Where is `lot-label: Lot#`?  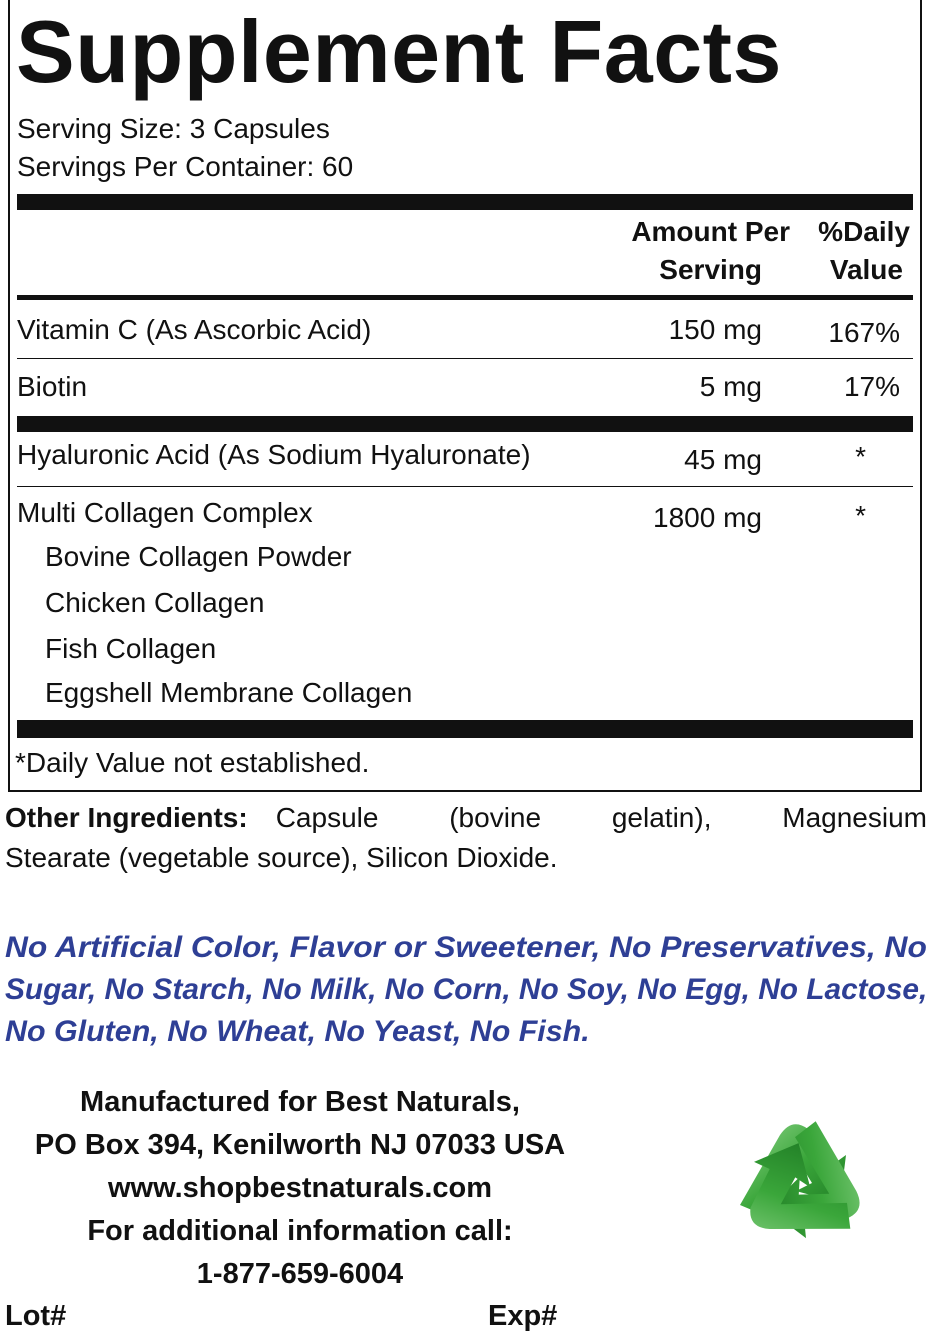
lot-label: Lot# is located at coordinates (36, 1316).